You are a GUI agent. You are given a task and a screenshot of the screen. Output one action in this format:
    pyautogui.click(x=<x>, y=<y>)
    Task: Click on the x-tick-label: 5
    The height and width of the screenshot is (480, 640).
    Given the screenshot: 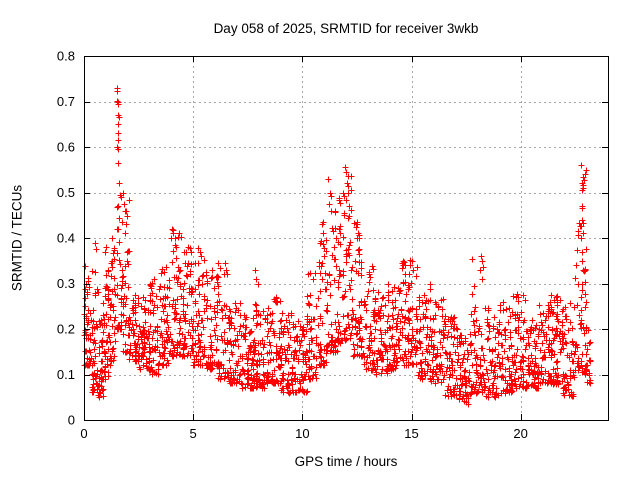 What is the action you would take?
    pyautogui.click(x=193, y=433)
    